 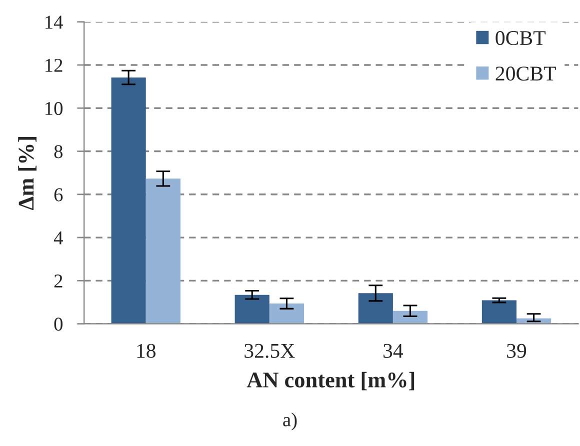 I want to click on y-tick-label: 4, so click(x=58, y=237).